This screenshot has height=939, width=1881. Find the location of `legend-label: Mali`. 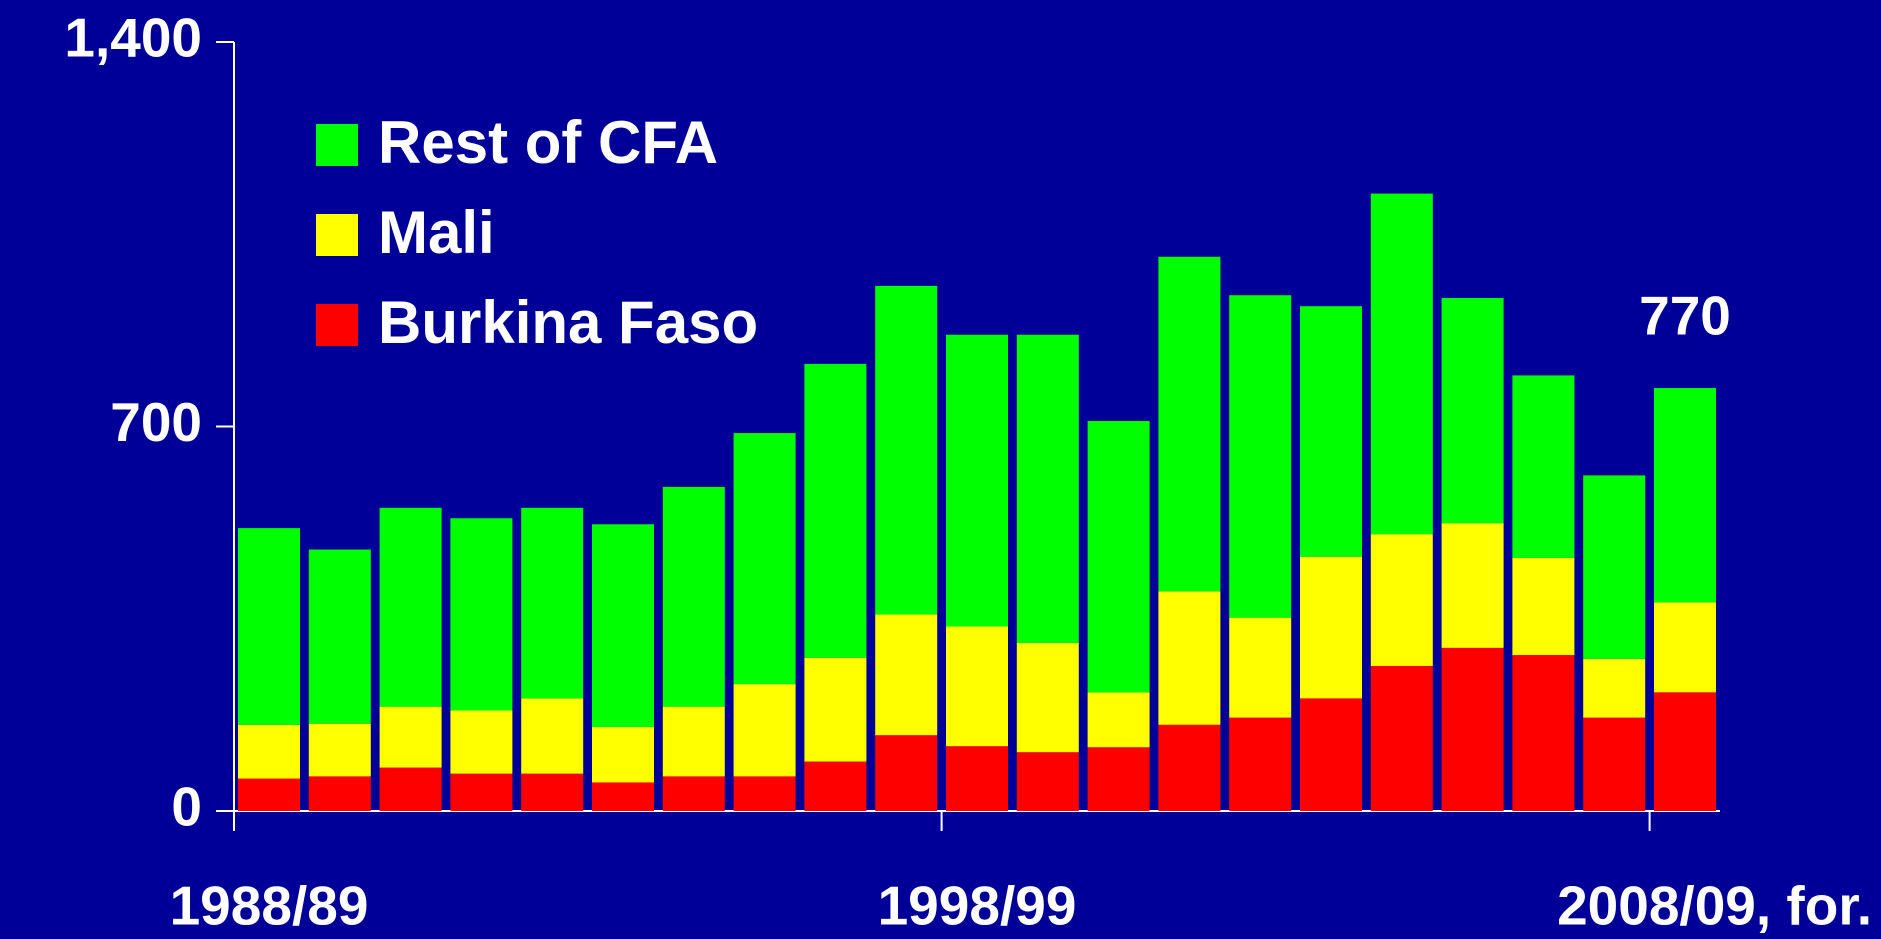

legend-label: Mali is located at coordinates (436, 232).